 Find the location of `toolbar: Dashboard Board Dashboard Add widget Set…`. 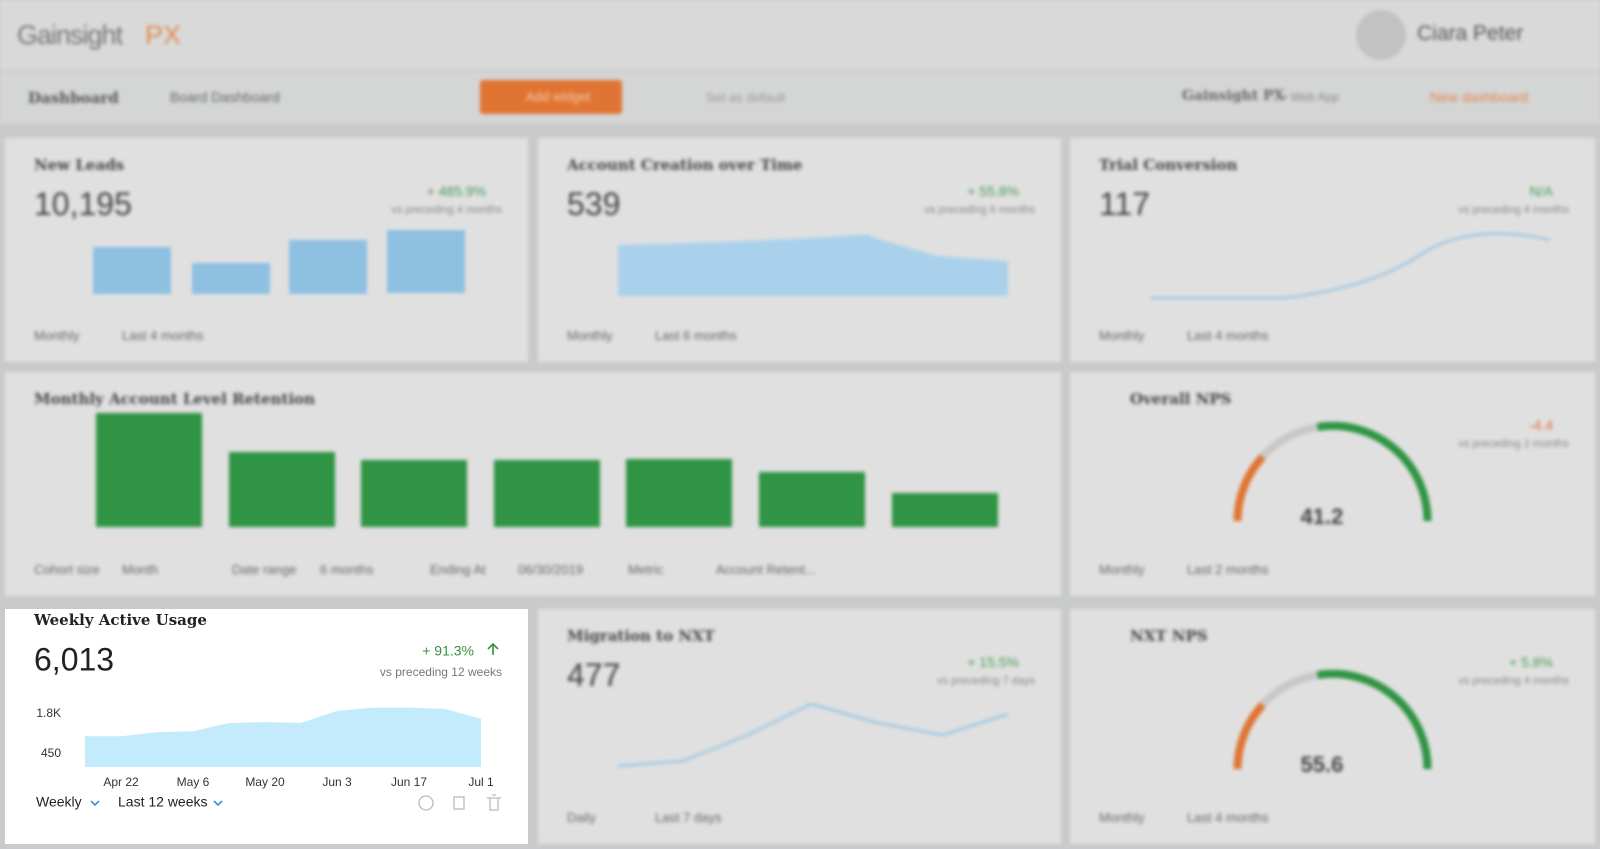

toolbar: Dashboard Board Dashboard Add widget Set… is located at coordinates (800, 98).